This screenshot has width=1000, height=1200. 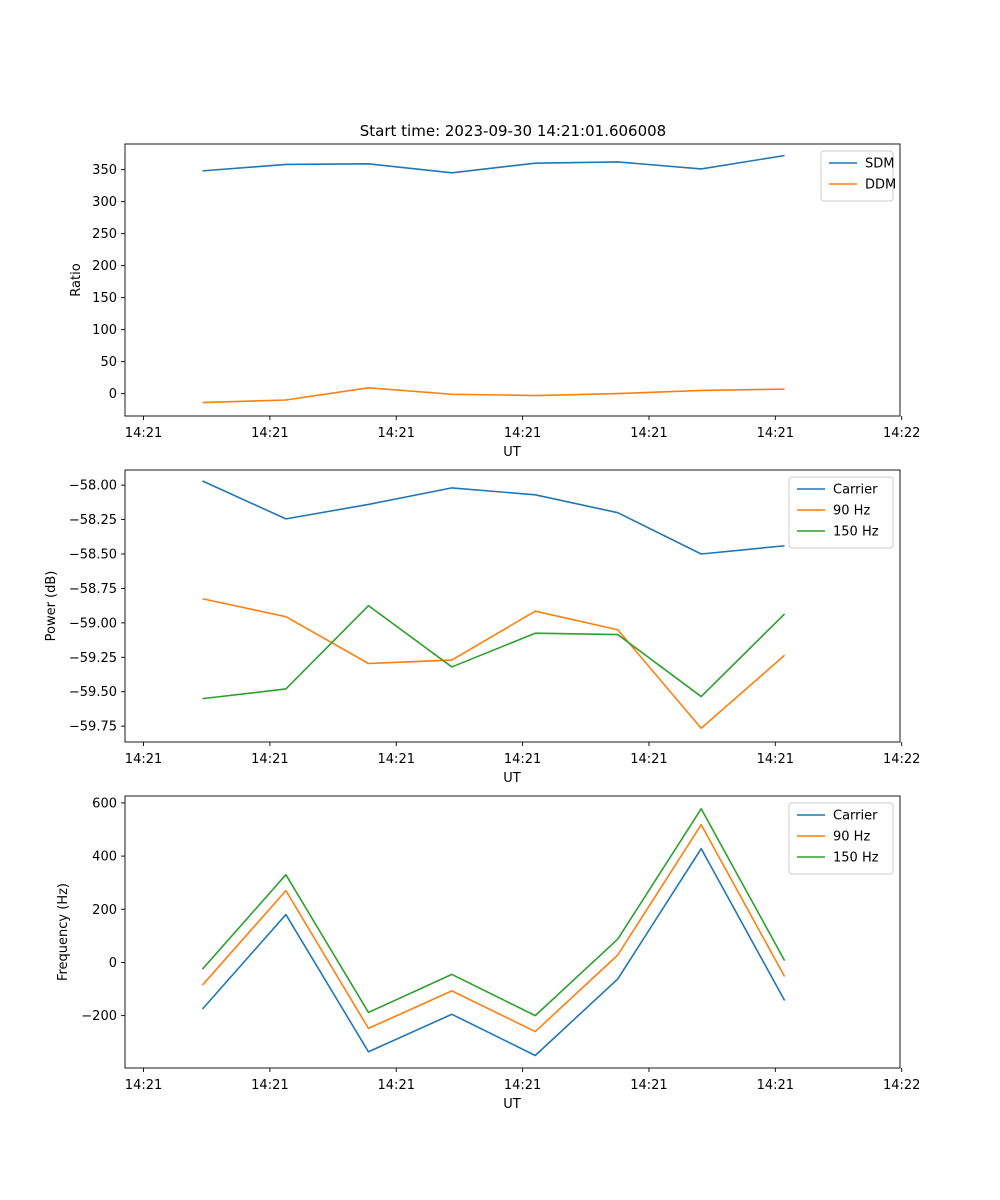 What do you see at coordinates (104, 298) in the screenshot?
I see `y-tick-label: 150` at bounding box center [104, 298].